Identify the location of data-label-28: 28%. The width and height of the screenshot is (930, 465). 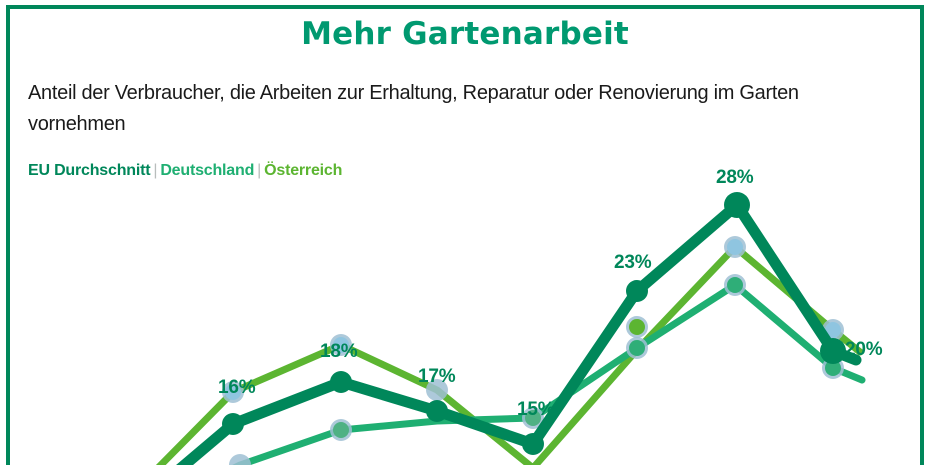
(735, 177).